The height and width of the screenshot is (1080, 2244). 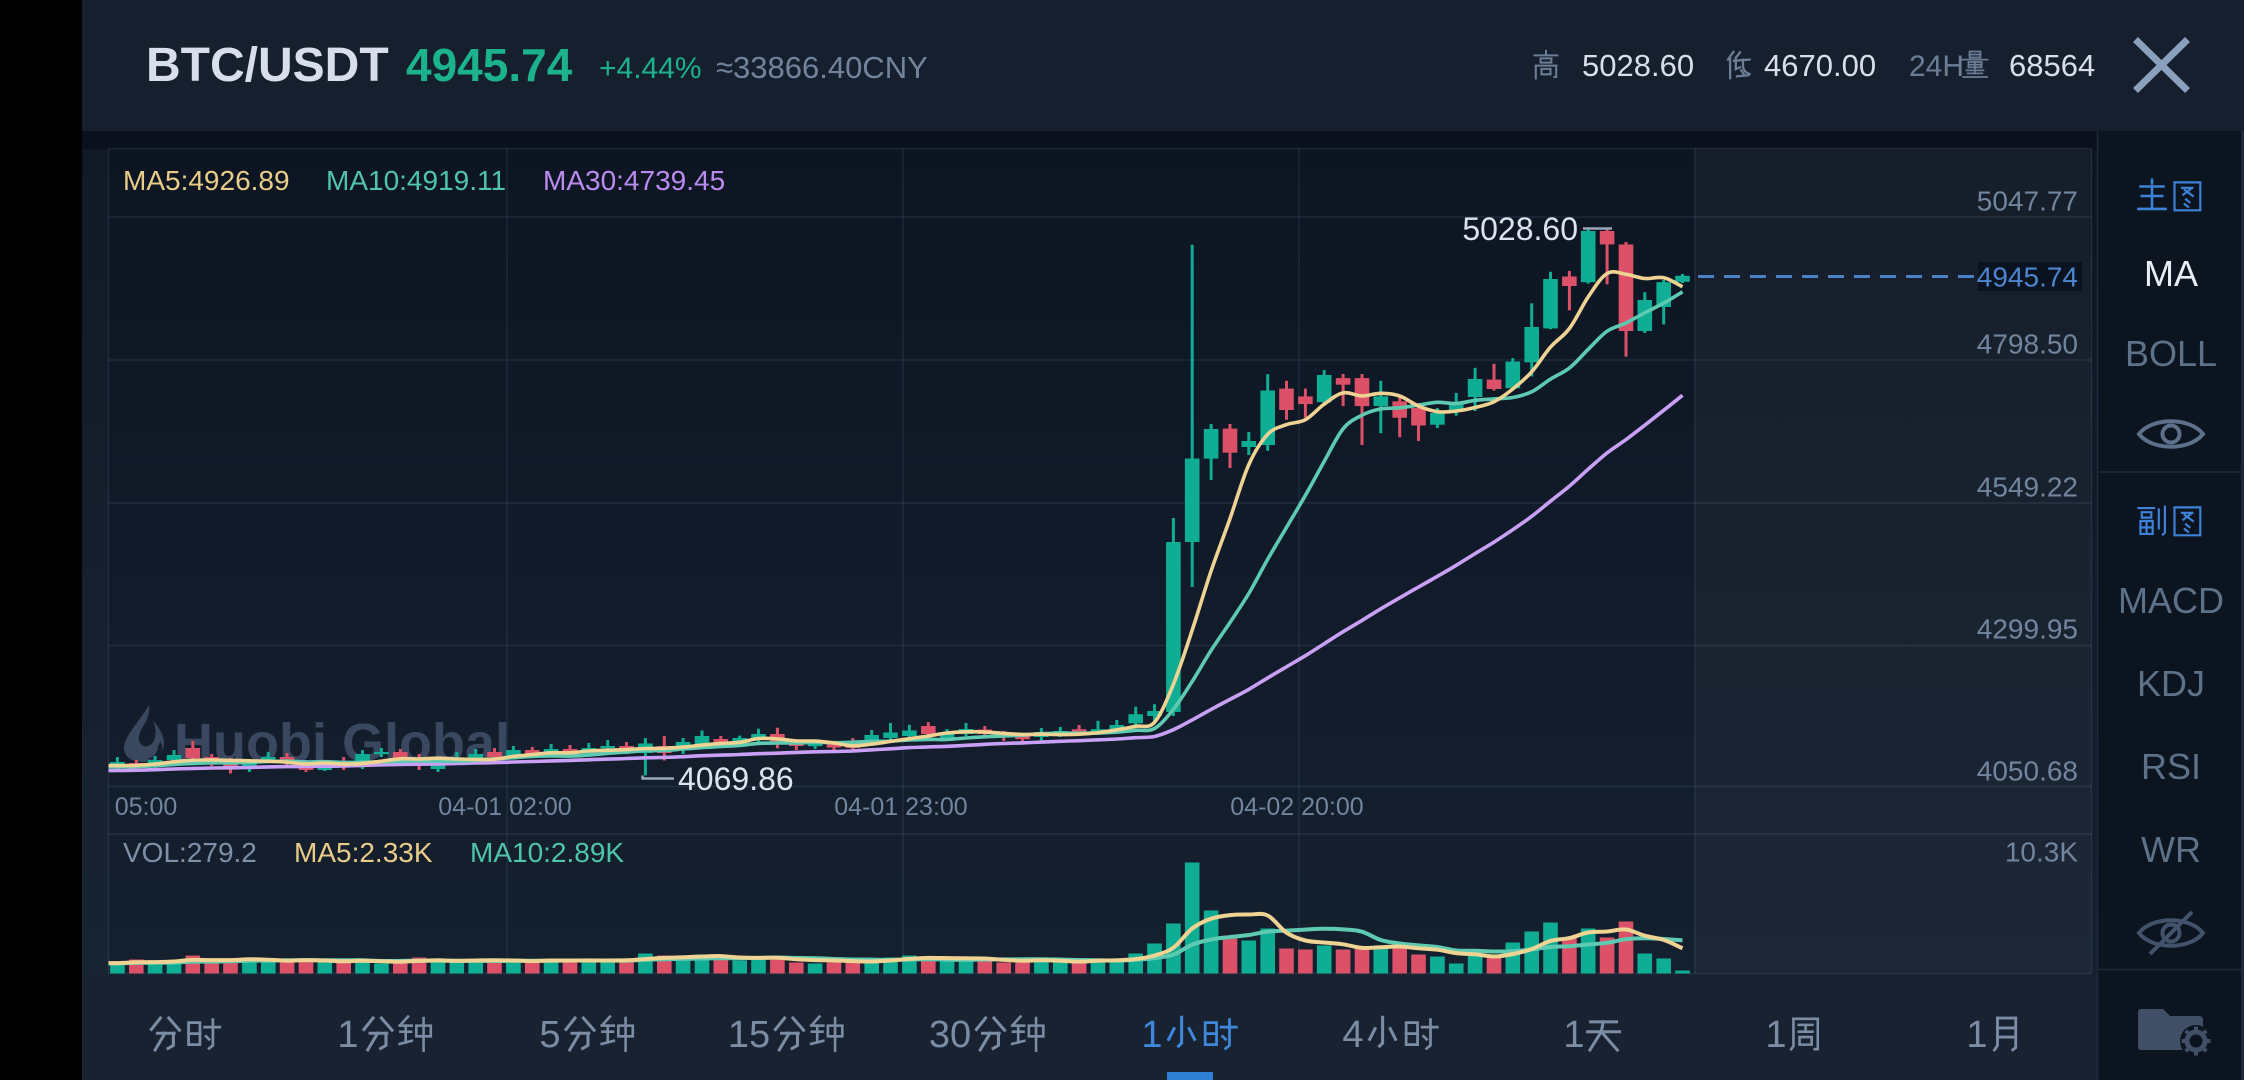 I want to click on svg-text: MA, so click(x=2171, y=273).